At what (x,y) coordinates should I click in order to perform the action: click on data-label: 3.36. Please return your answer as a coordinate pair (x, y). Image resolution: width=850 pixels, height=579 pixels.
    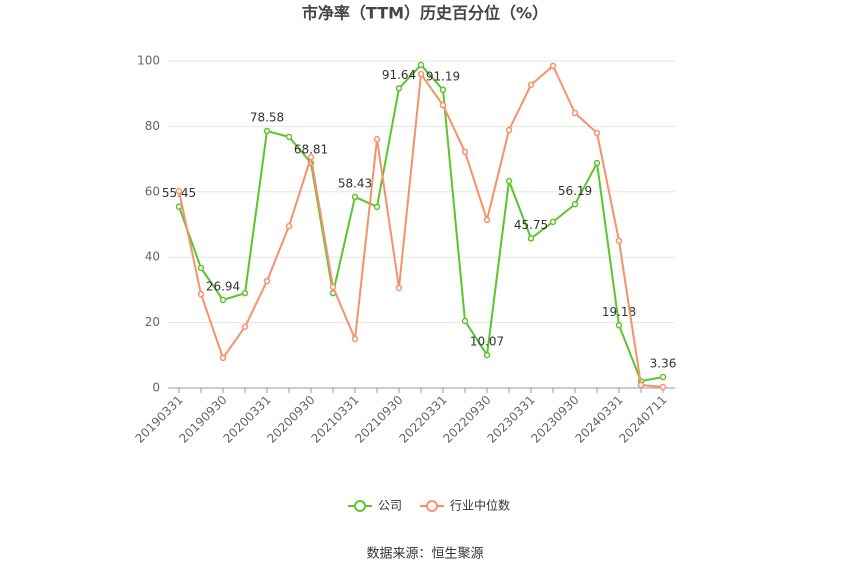
    Looking at the image, I should click on (663, 364).